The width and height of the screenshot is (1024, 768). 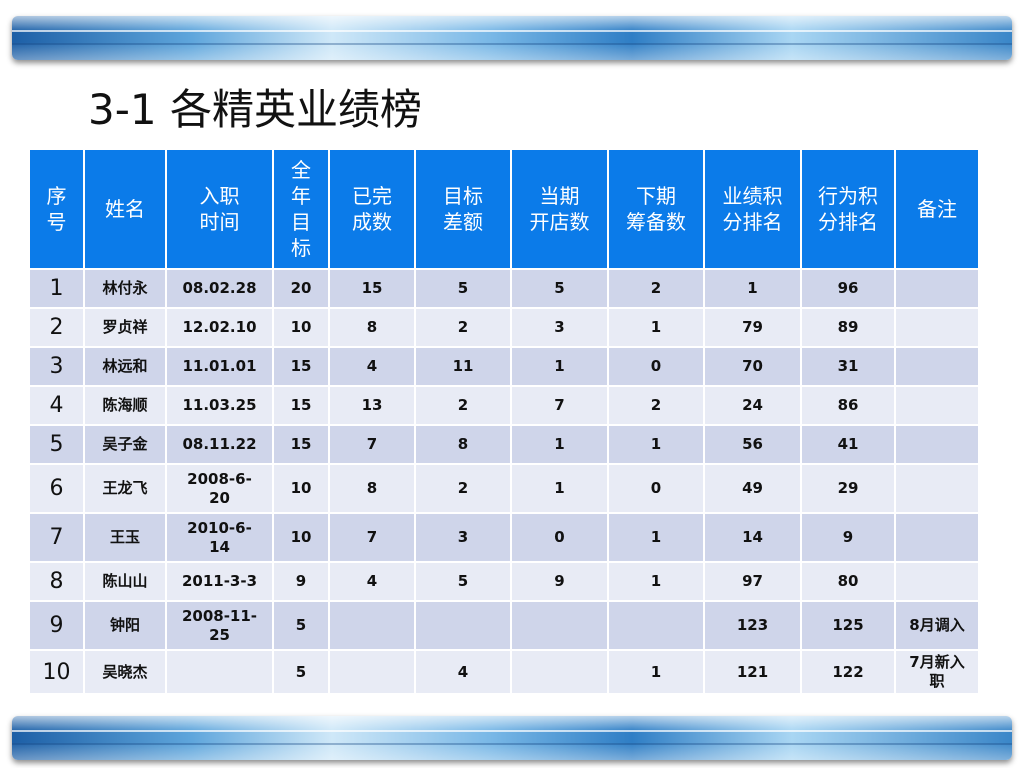 I want to click on cell-completed: 7, so click(x=372, y=444).